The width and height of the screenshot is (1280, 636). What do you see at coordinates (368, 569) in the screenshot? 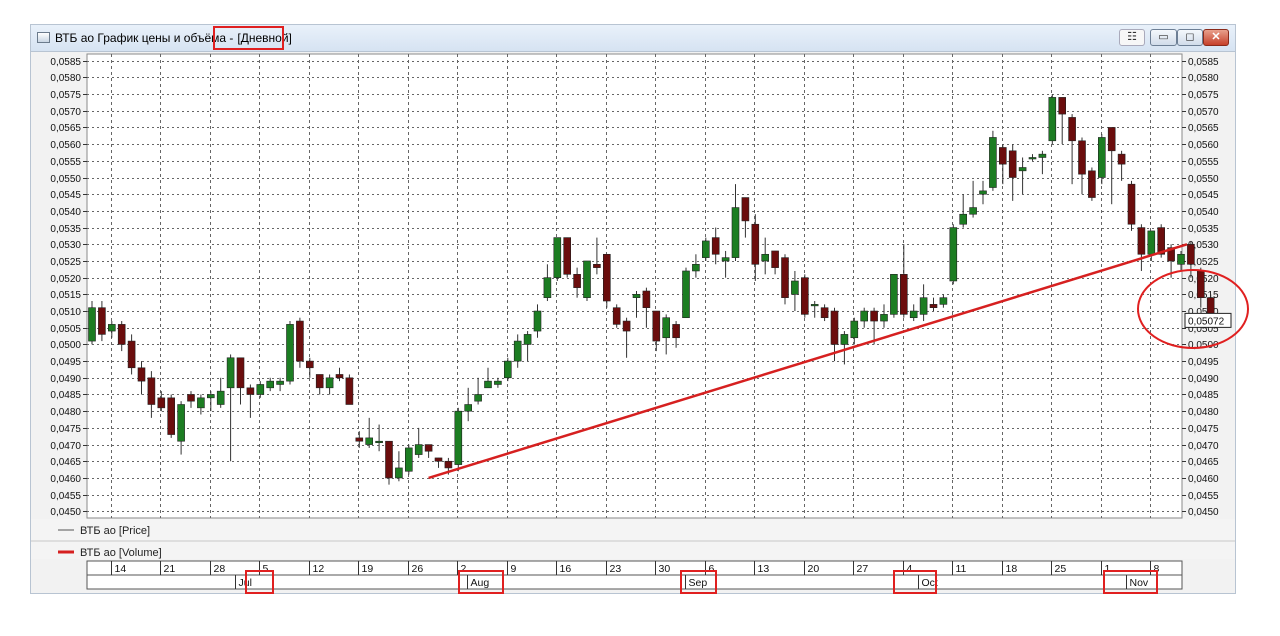
I see `week-label: 19` at bounding box center [368, 569].